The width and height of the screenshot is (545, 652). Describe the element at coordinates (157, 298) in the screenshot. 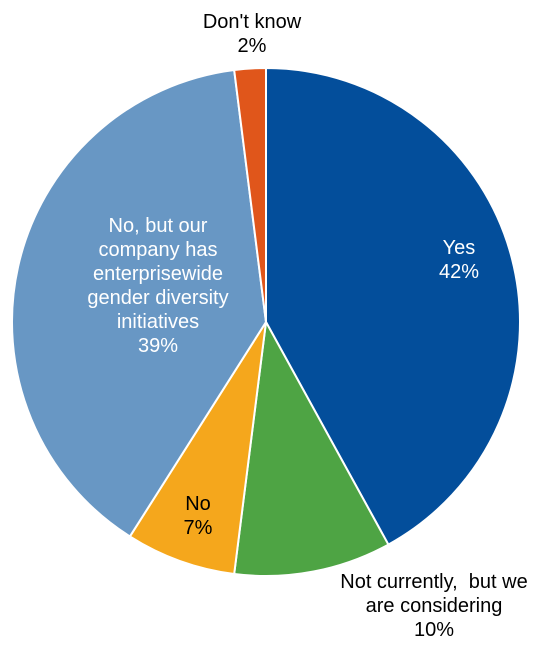

I see `slice-label-line: gender diversity` at that location.